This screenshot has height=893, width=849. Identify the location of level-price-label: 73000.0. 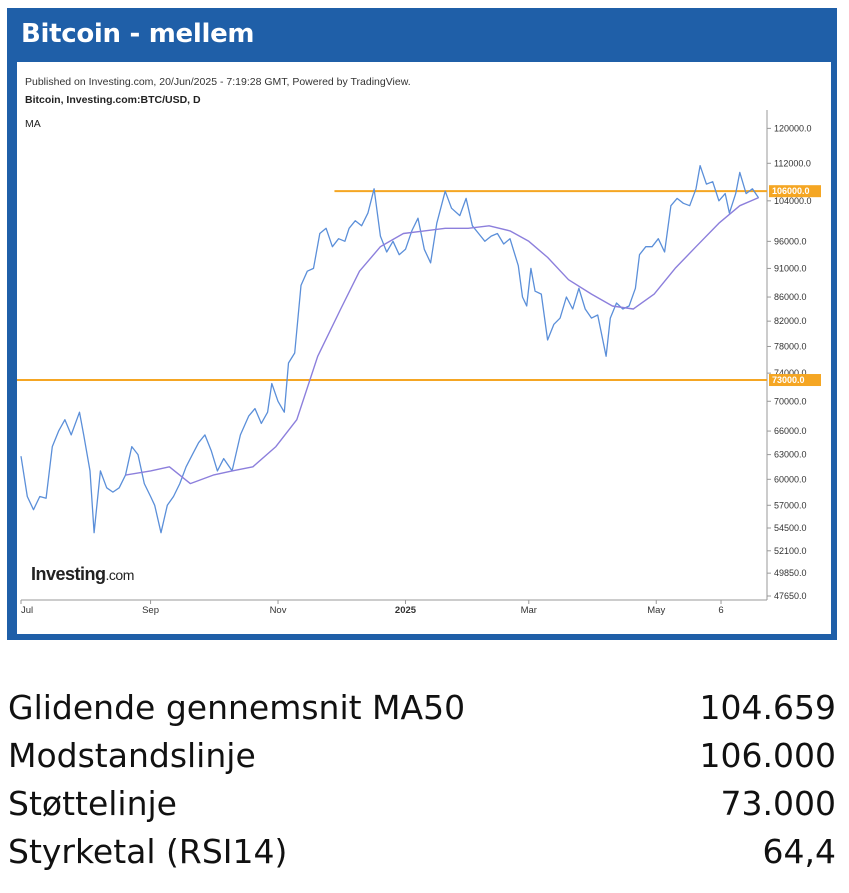
(788, 380).